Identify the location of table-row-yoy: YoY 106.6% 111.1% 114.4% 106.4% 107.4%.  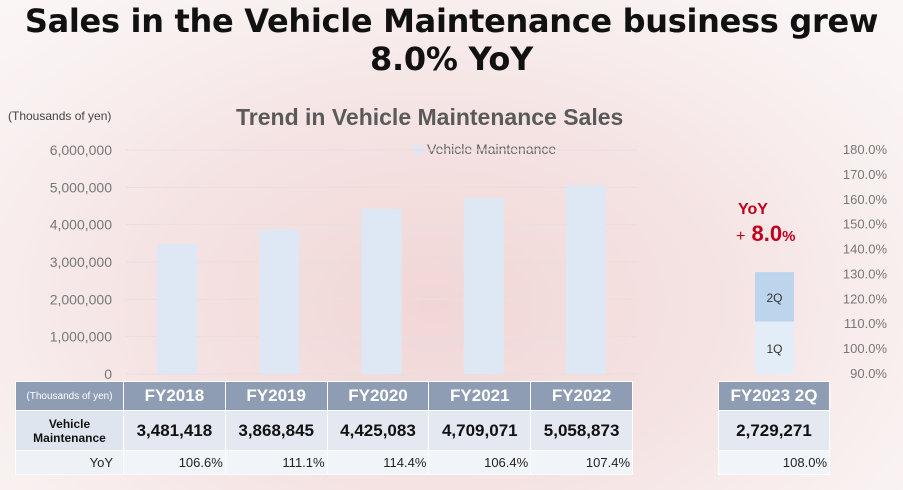
(324, 462).